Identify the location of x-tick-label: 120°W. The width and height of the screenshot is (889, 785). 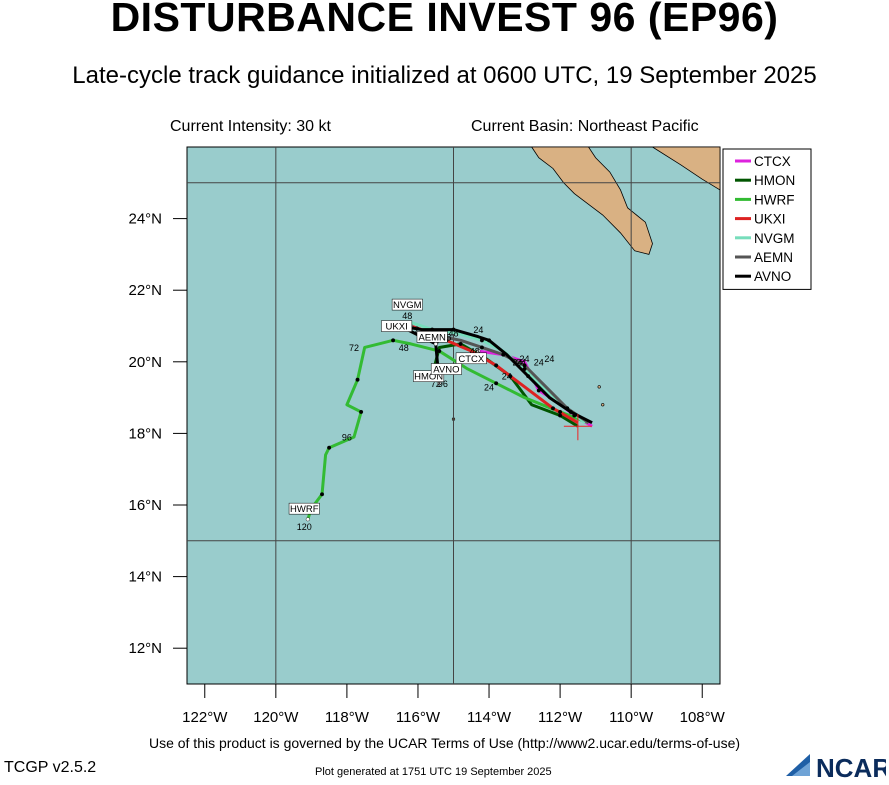
(276, 717).